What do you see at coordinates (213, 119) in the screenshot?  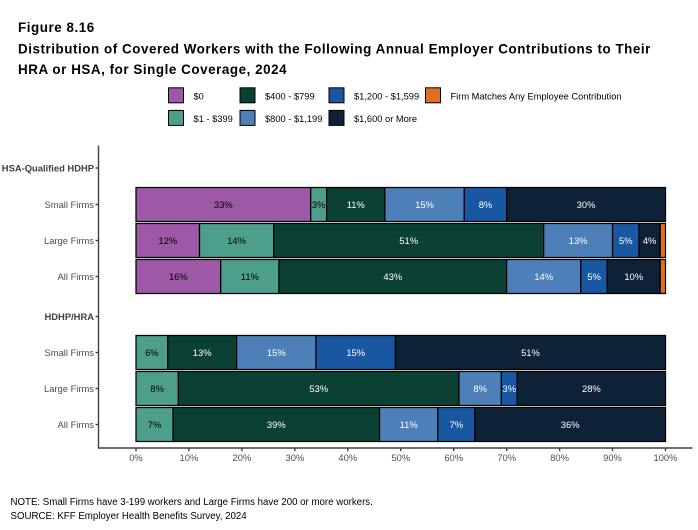 I see `svg-text: $1 - $399` at bounding box center [213, 119].